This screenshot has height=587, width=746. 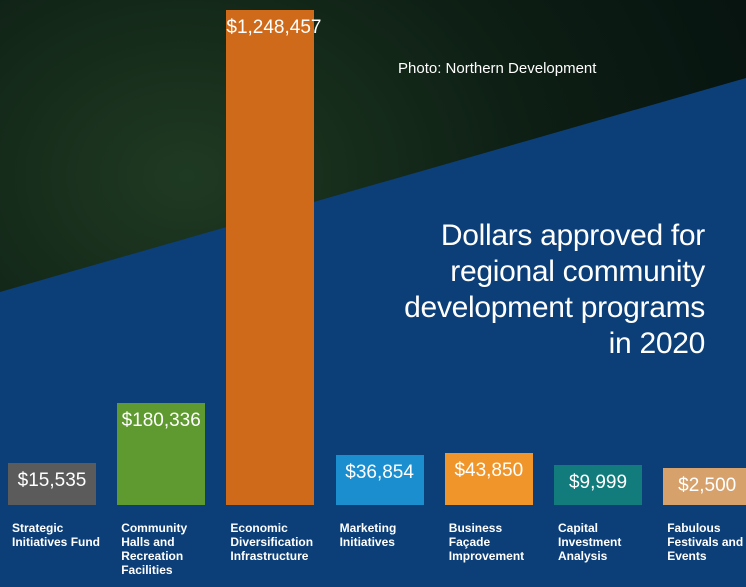 I want to click on category-label: Marketing Initiatives, so click(x=368, y=535).